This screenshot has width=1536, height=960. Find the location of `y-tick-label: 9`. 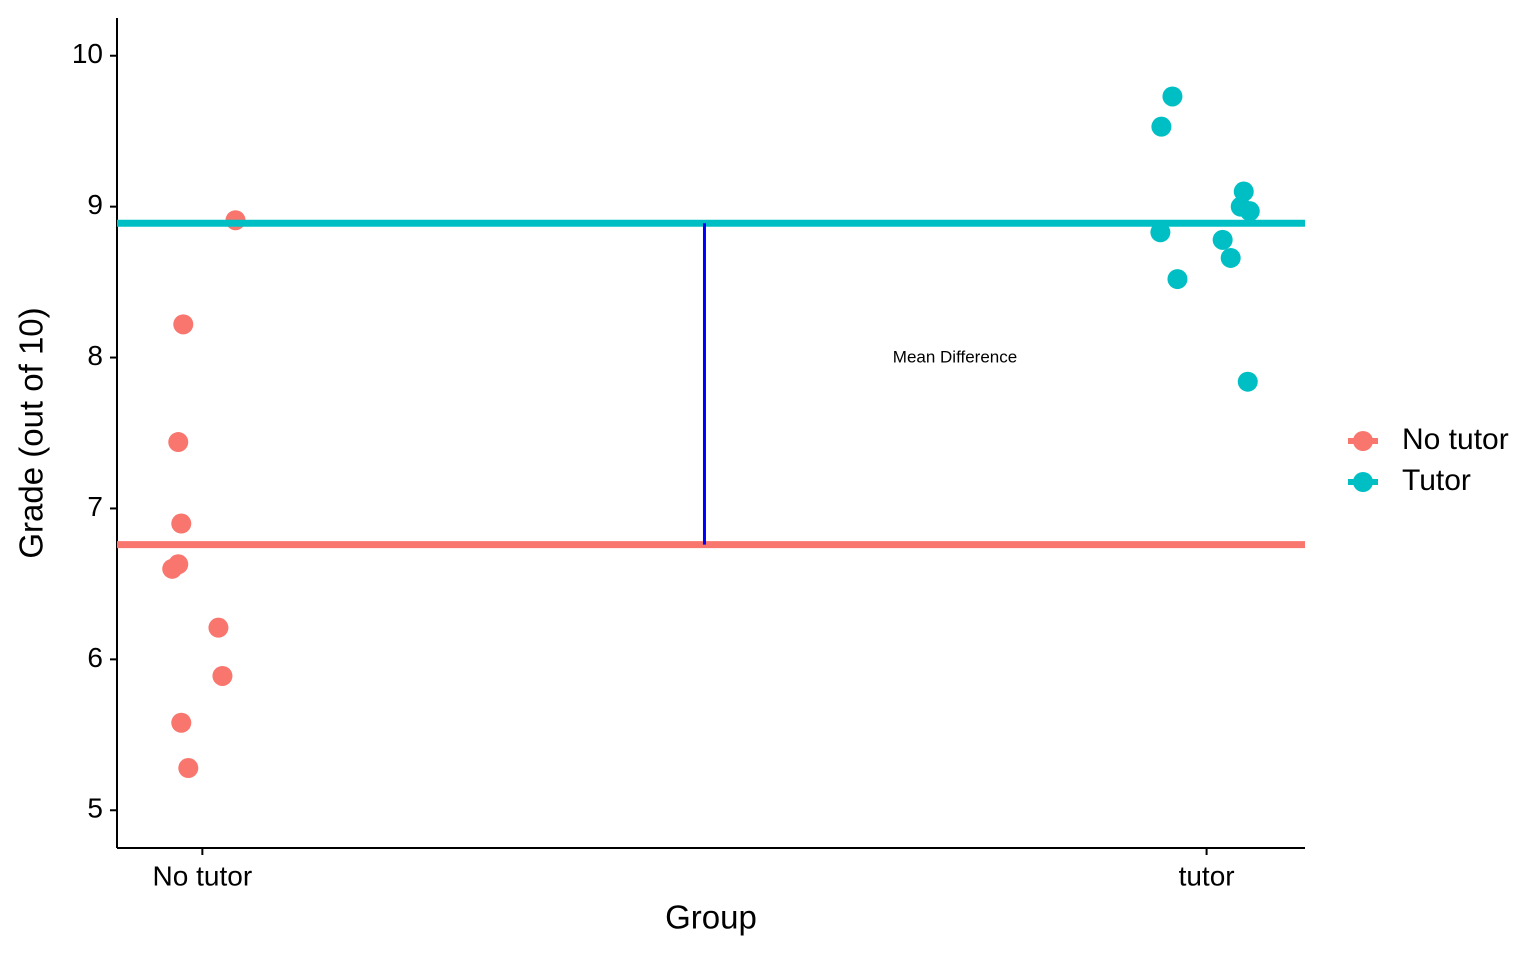

y-tick-label: 9 is located at coordinates (95, 204).